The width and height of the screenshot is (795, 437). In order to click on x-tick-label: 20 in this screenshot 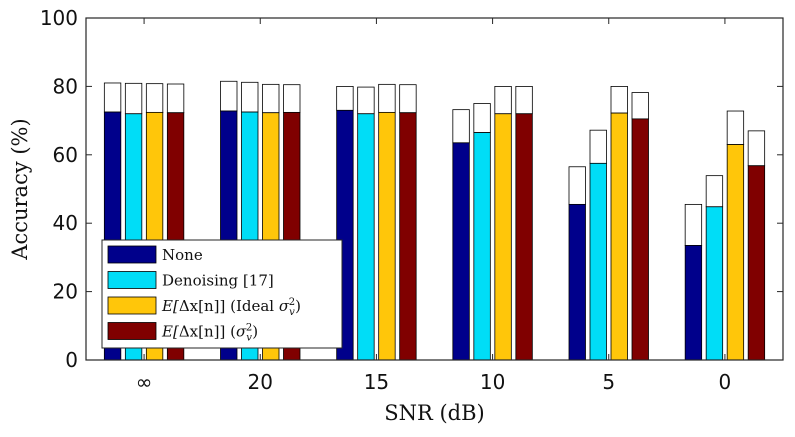, I will do `click(260, 382)`.